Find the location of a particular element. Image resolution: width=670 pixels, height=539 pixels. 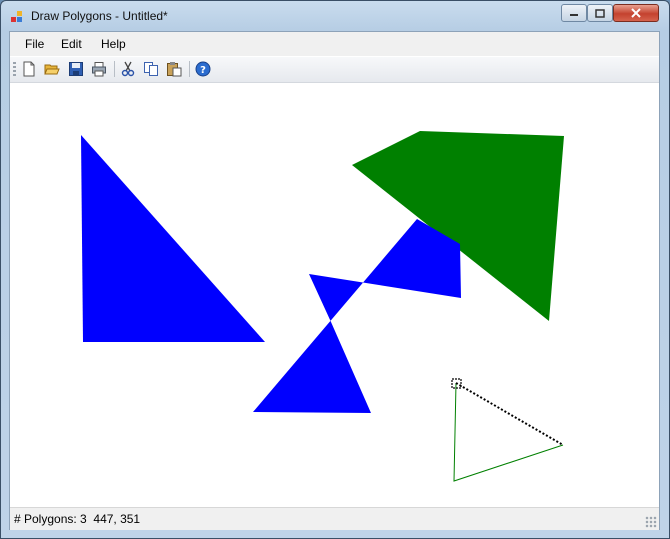

new-file-icon is located at coordinates (29, 69).